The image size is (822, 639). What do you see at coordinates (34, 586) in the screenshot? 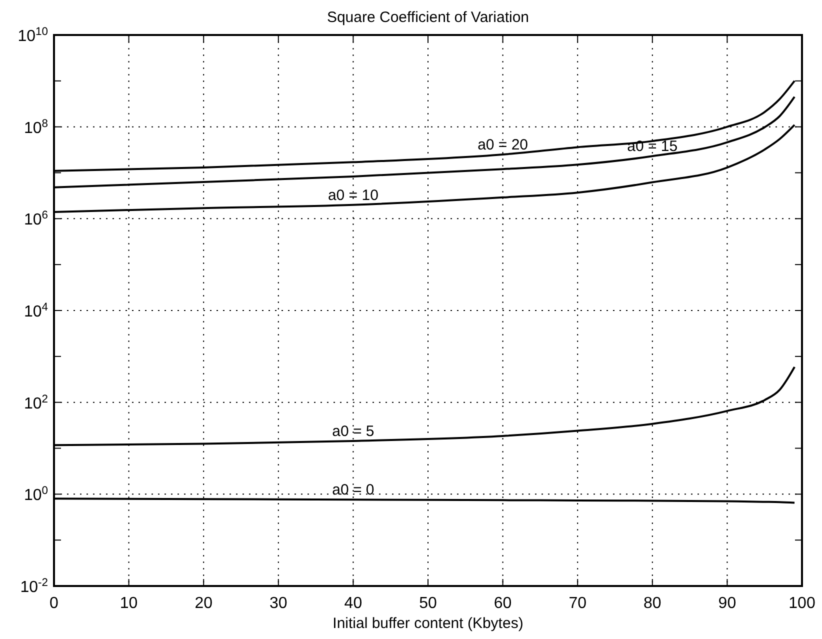
I see `y-tick-label: 10$^{-2}$` at bounding box center [34, 586].